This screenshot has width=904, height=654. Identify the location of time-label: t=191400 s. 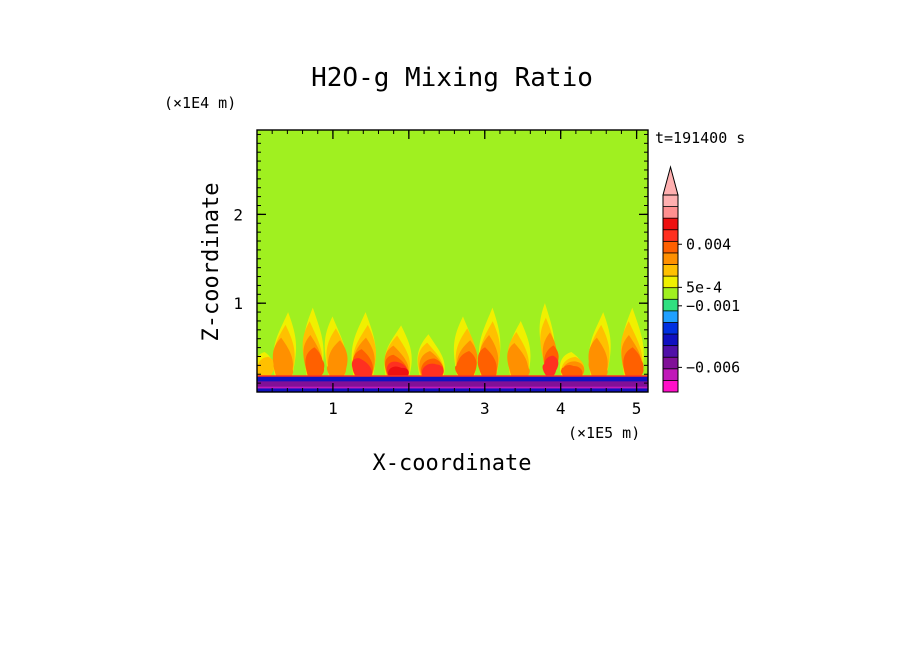
(700, 138).